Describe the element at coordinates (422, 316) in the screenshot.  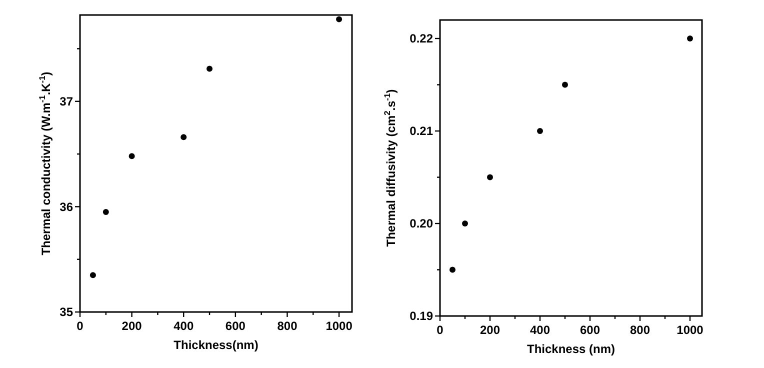
I see `y-tick-label: 0.19` at that location.